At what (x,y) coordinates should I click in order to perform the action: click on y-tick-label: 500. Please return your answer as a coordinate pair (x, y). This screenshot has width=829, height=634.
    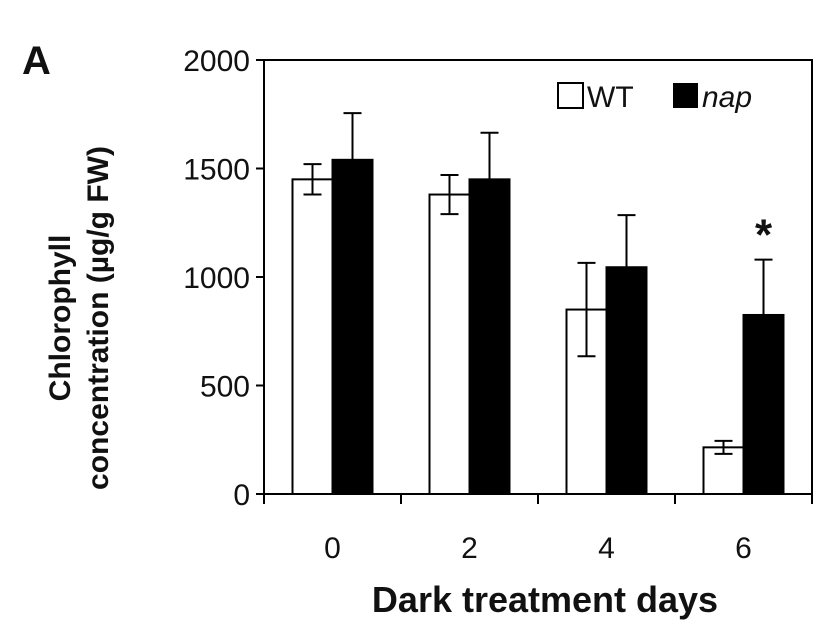
    Looking at the image, I should click on (225, 387).